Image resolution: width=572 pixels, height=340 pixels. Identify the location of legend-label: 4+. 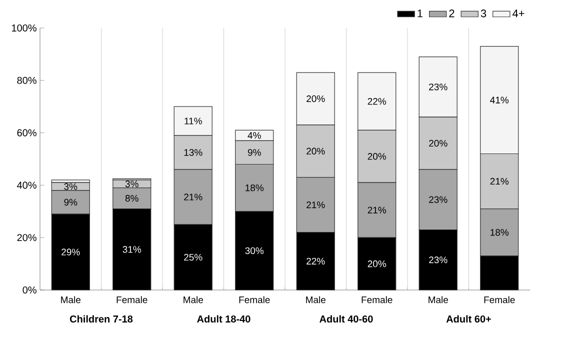
(518, 14).